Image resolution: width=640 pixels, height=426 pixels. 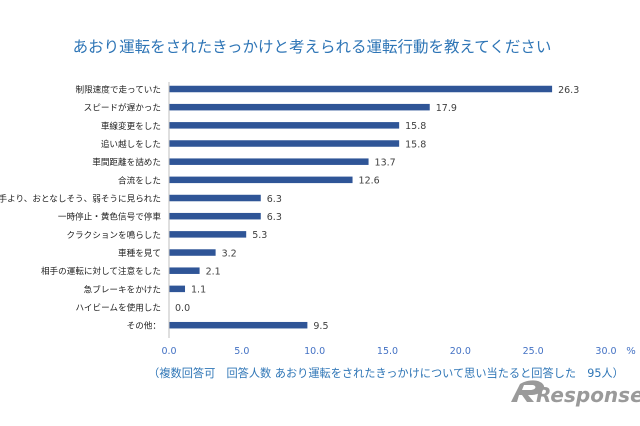 I want to click on category-label: ハイビームを使用した, so click(x=118, y=308).